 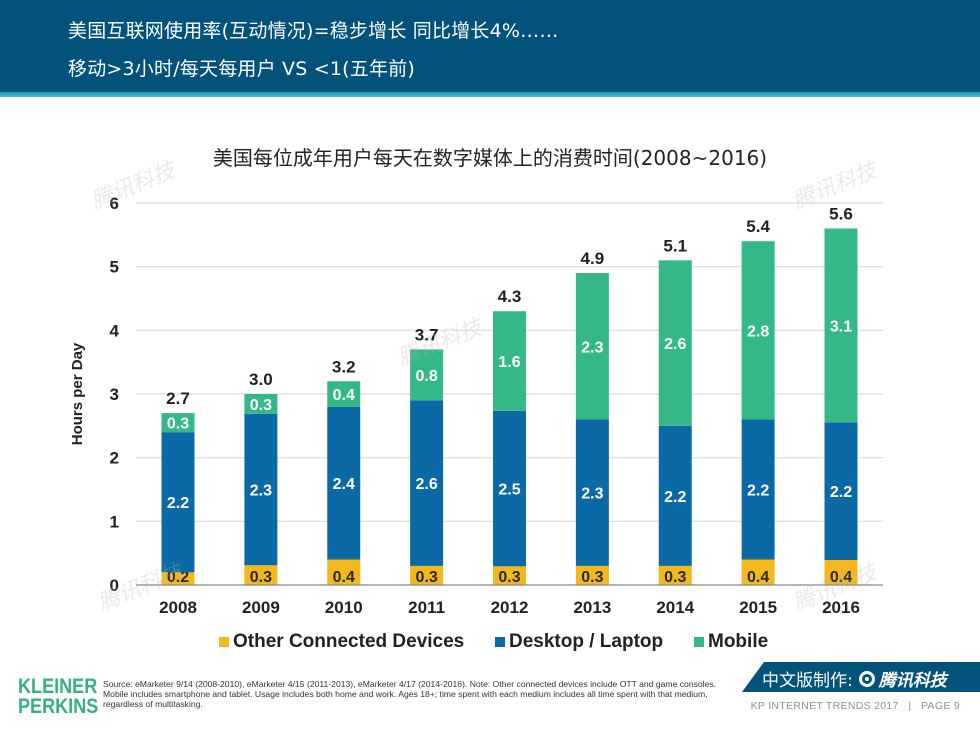 What do you see at coordinates (224, 642) in the screenshot?
I see `legend-swatch-other` at bounding box center [224, 642].